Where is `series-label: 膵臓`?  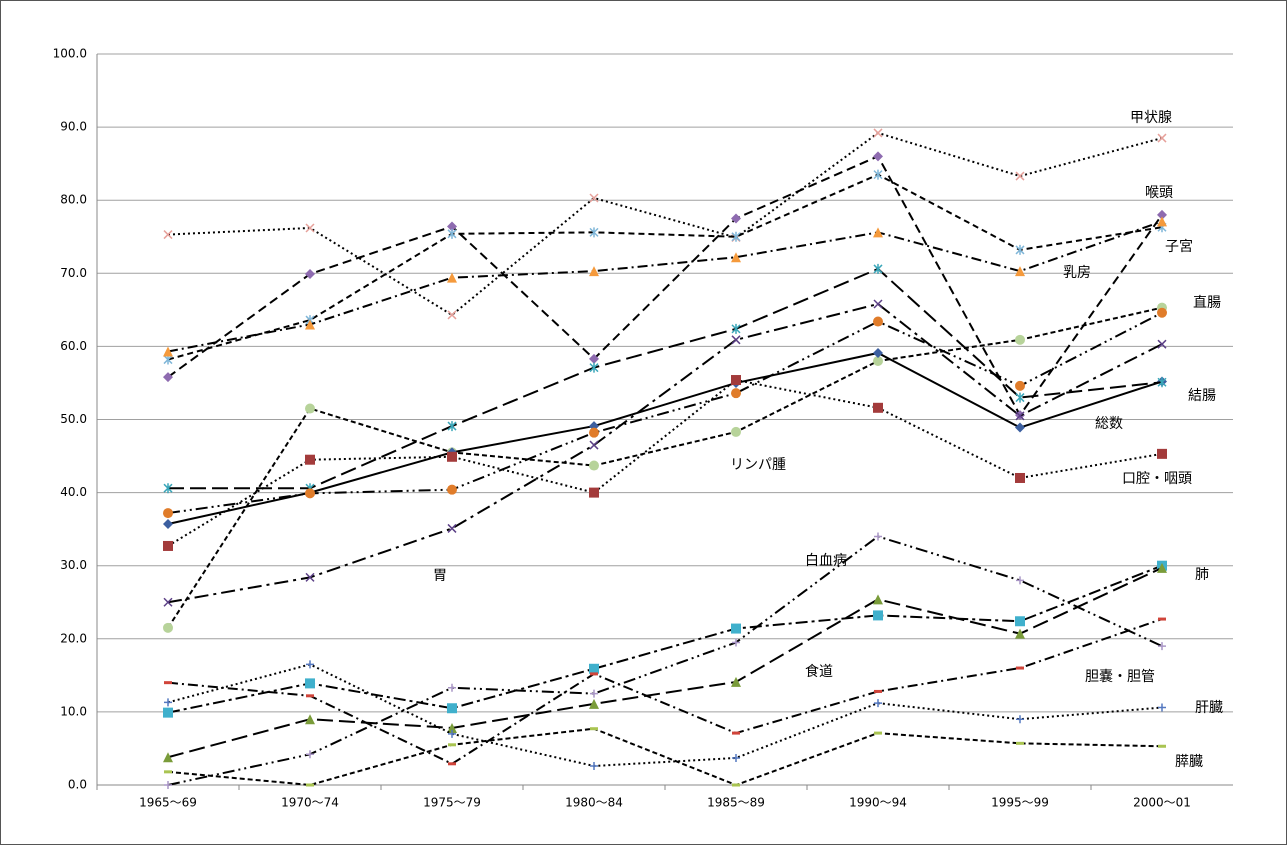
series-label: 膵臓 is located at coordinates (1189, 762).